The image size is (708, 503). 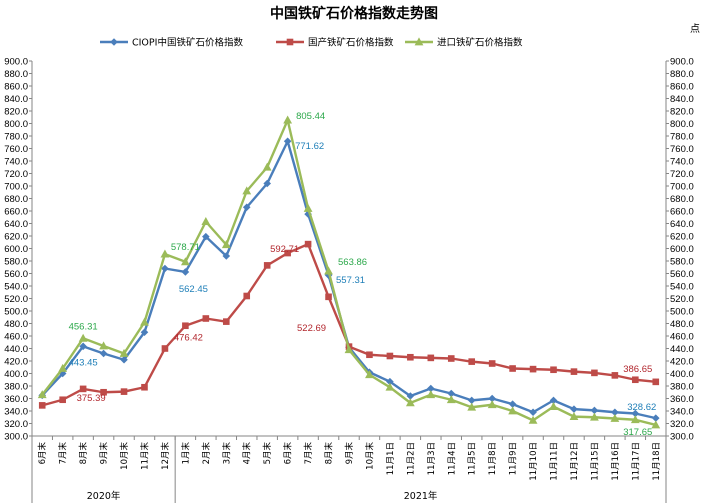 What do you see at coordinates (636, 461) in the screenshot?
I see `x-tick-label: 11月17日` at bounding box center [636, 461].